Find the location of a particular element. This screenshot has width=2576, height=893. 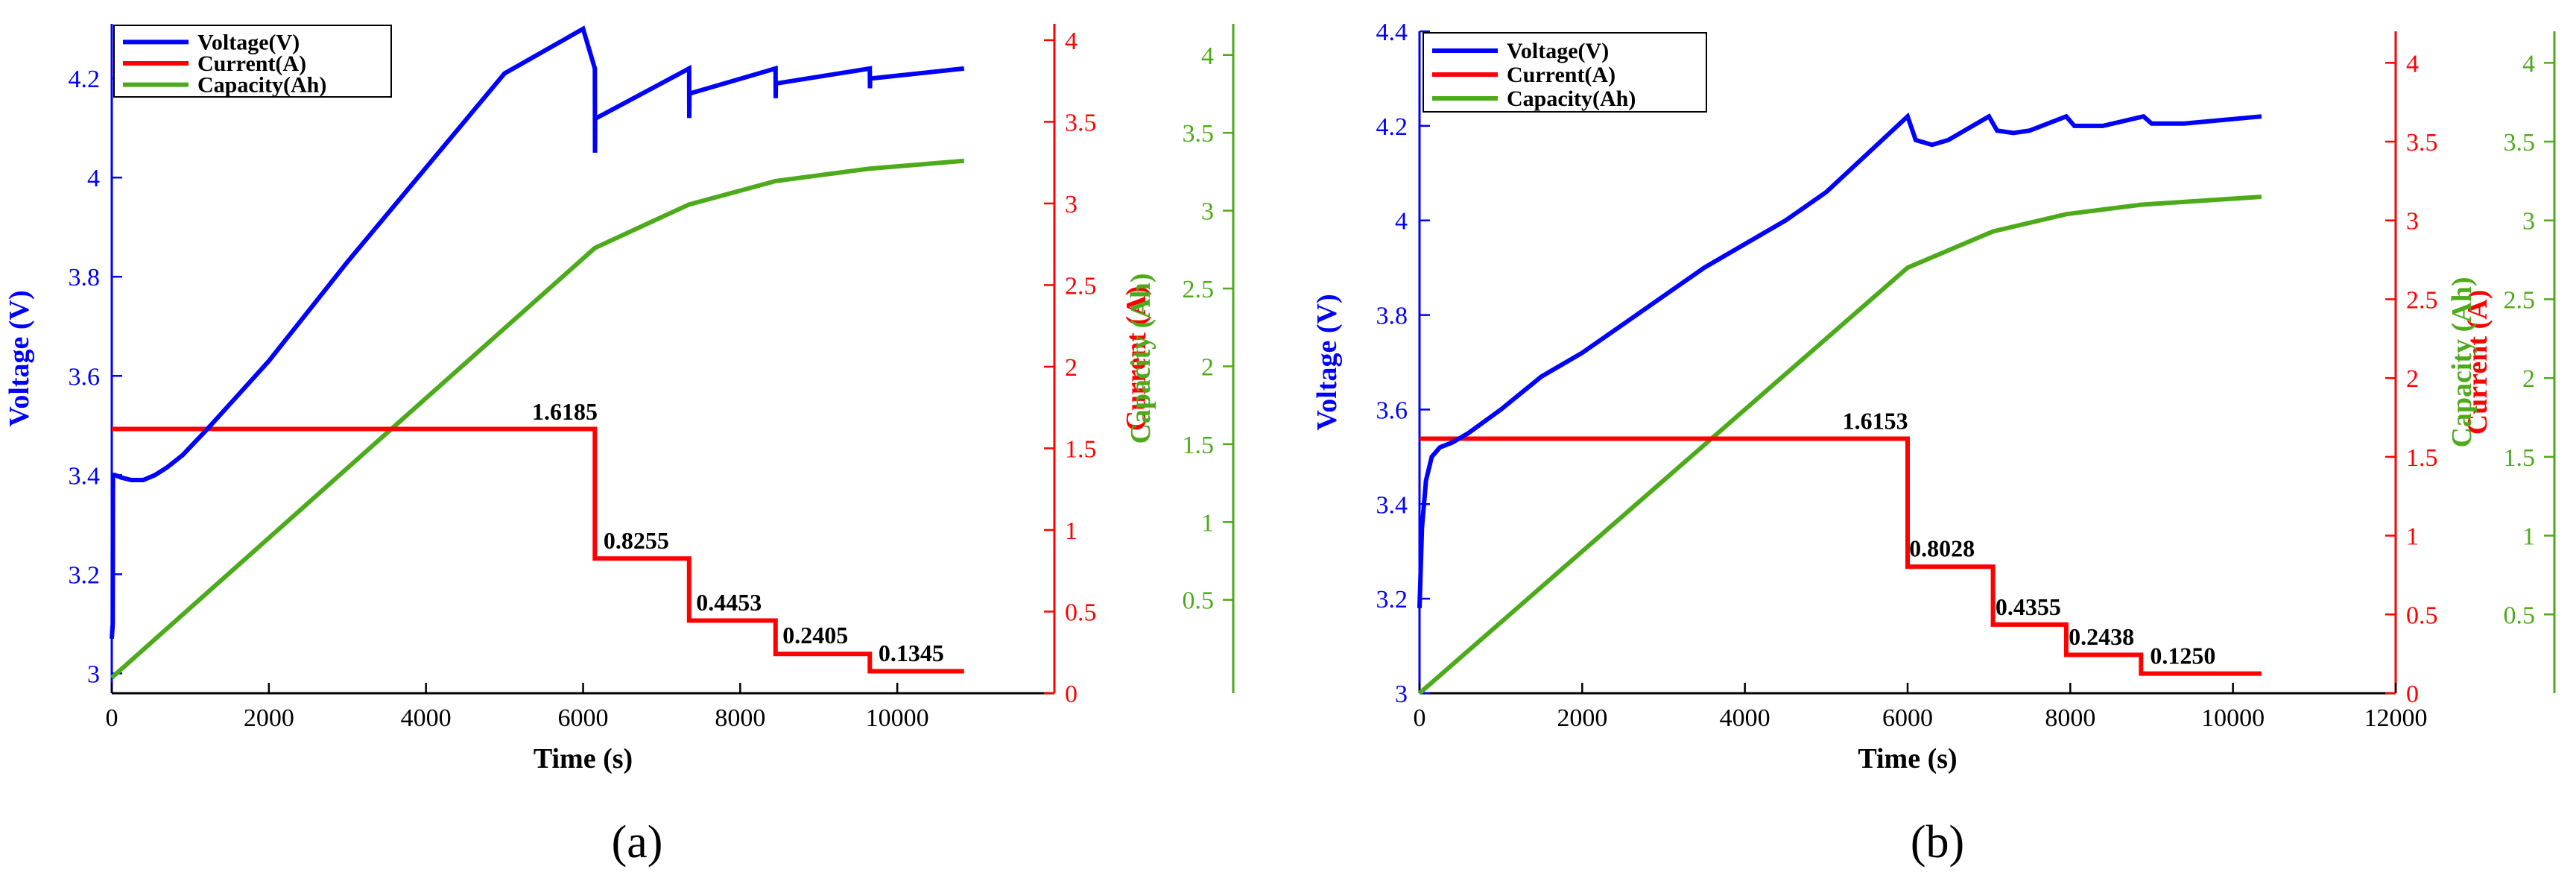

panel-caption: (a) is located at coordinates (637, 842).